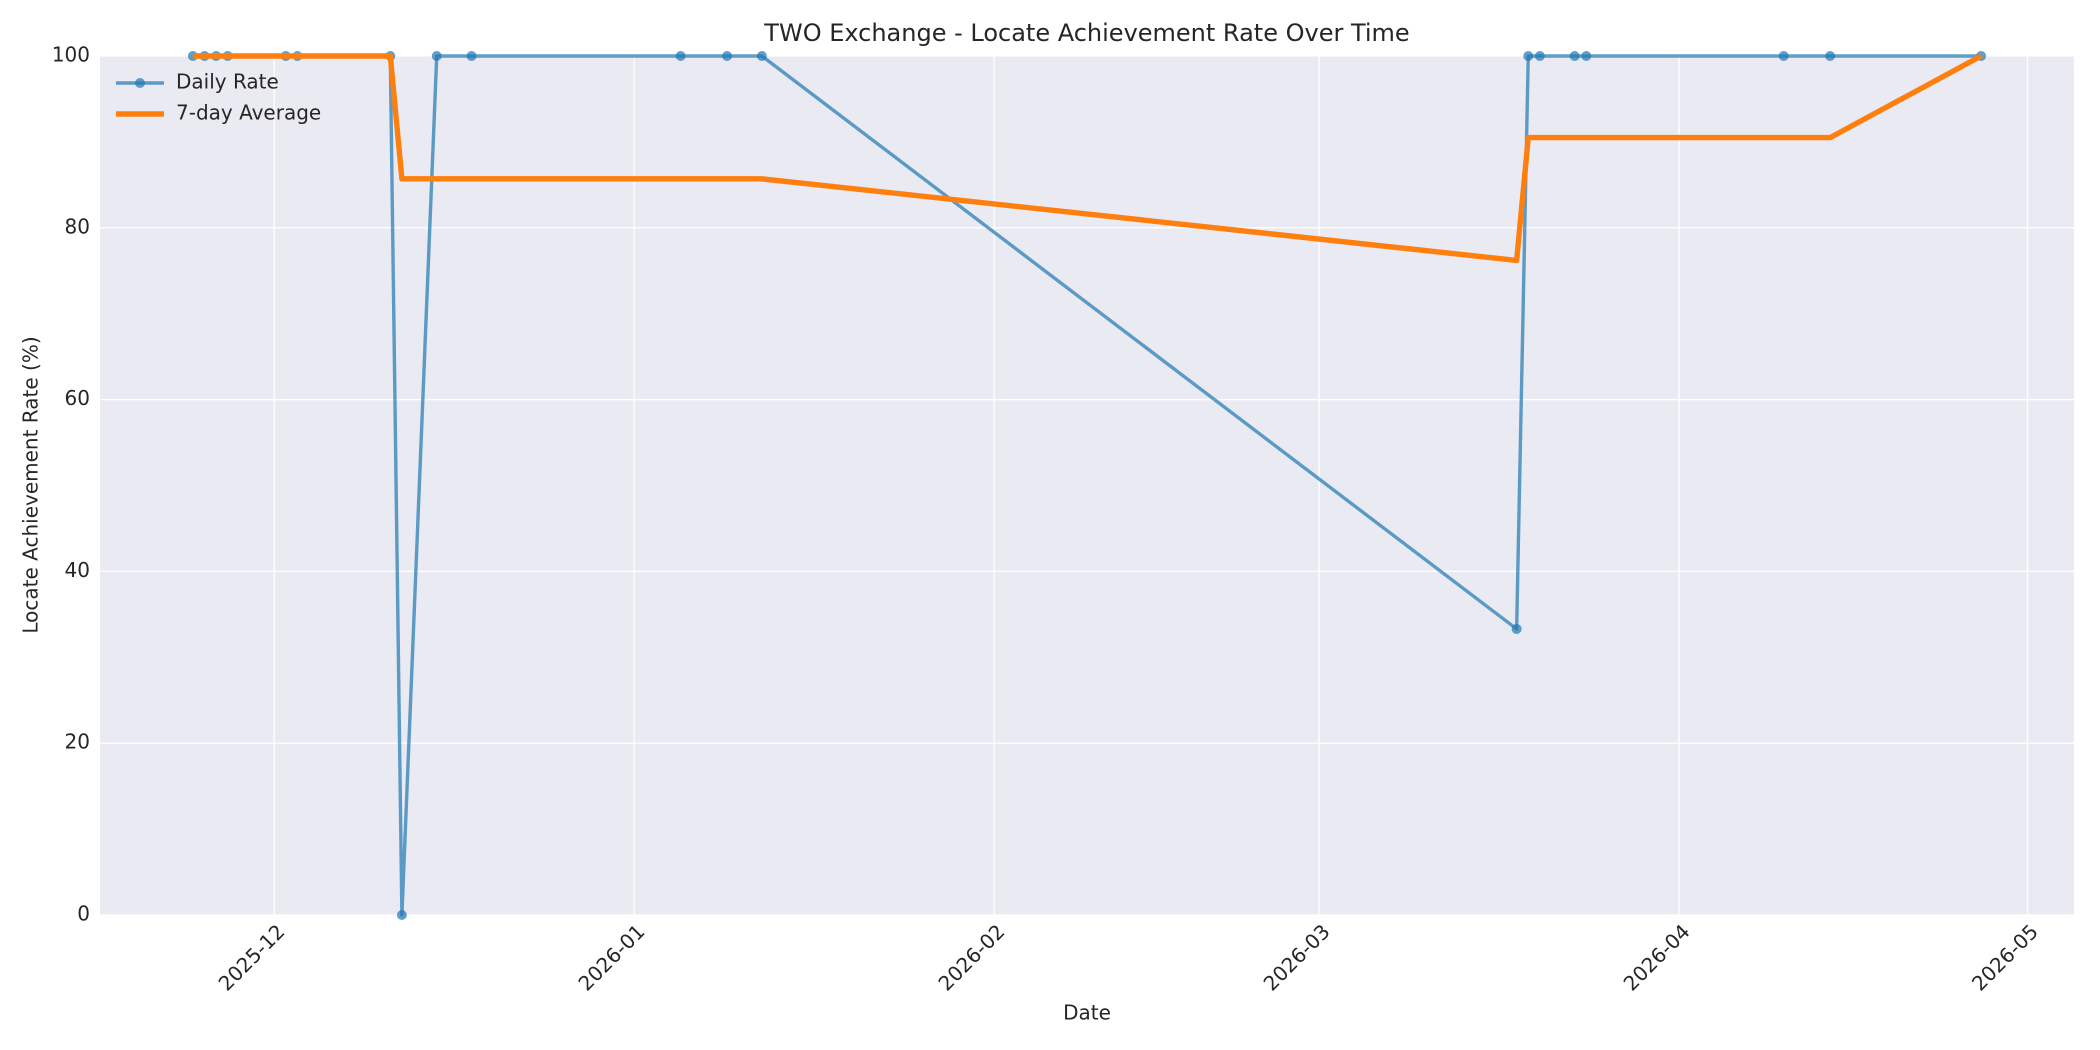 This screenshot has height=1050, width=2100. Describe the element at coordinates (252, 957) in the screenshot. I see `x-tick-label: 2025-12` at that location.